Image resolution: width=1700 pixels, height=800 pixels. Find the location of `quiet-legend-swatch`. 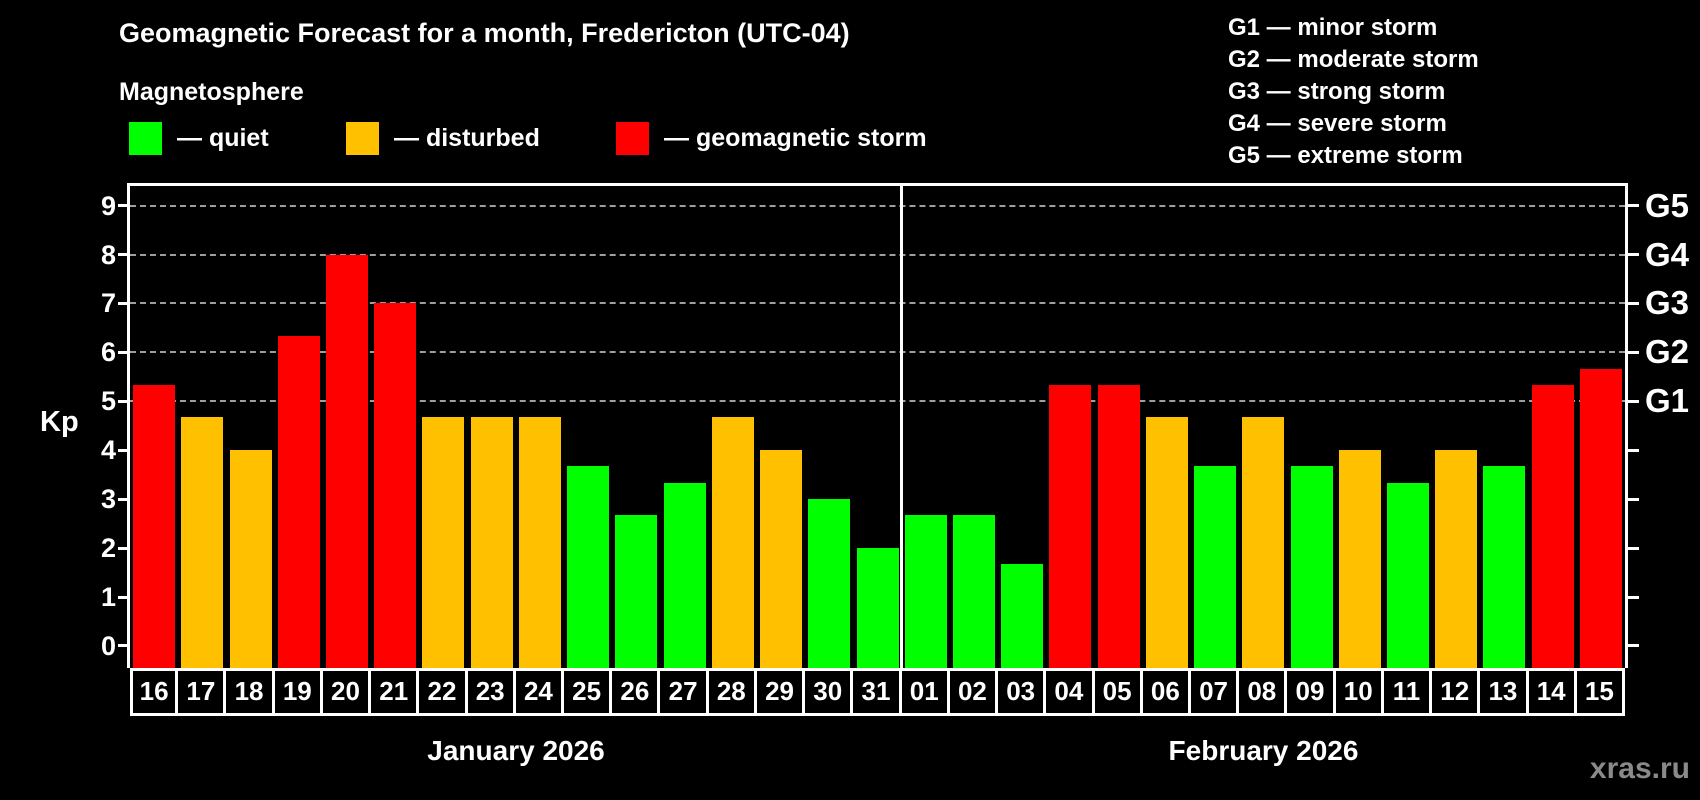

quiet-legend-swatch is located at coordinates (145, 138).